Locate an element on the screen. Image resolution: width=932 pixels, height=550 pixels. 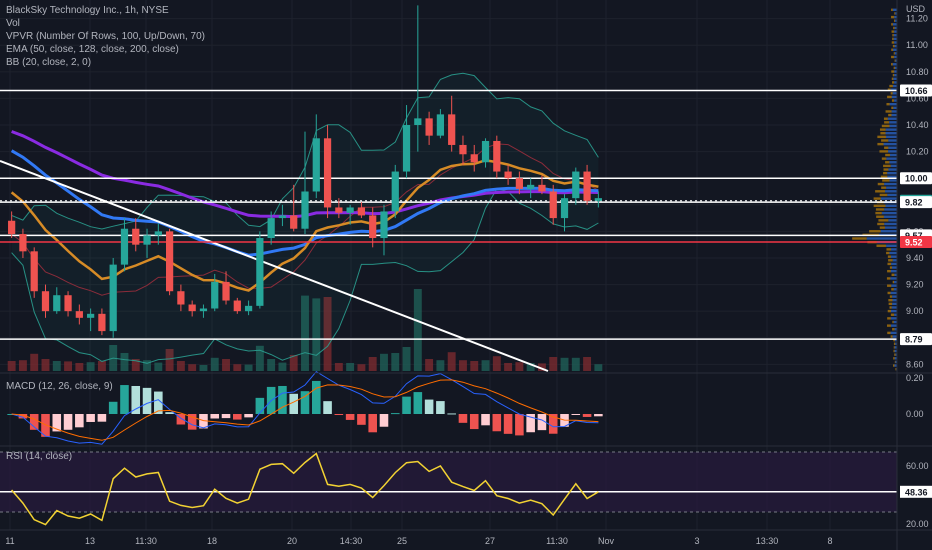
volume-legend: Vol is located at coordinates (13, 23).